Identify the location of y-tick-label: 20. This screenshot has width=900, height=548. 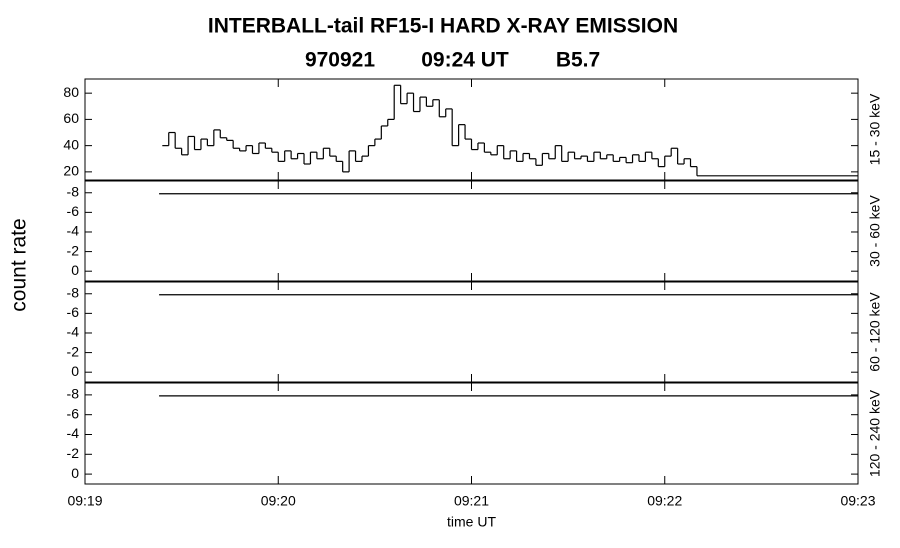
(71, 171).